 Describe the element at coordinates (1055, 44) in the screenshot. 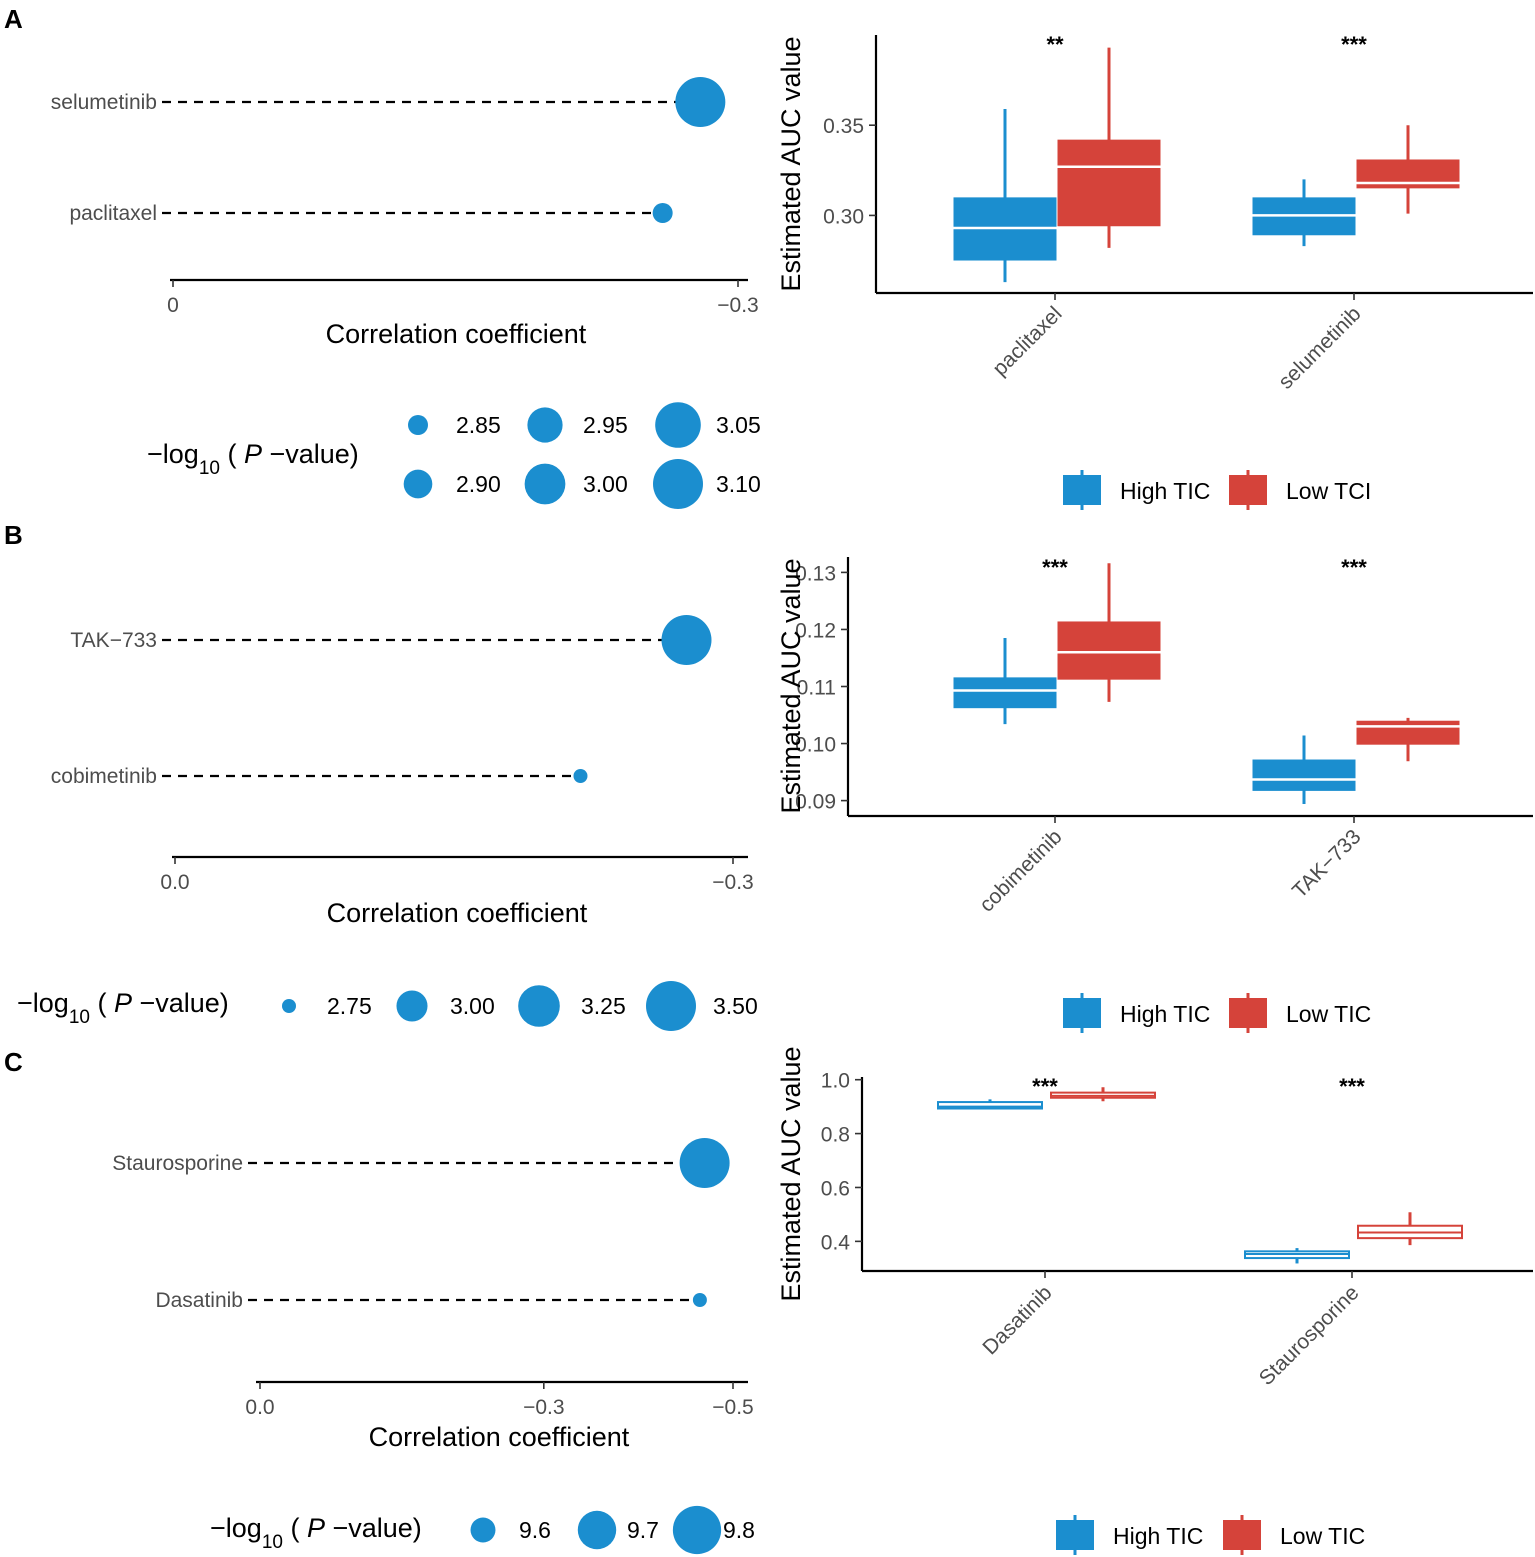

I see `significance-label: **` at that location.